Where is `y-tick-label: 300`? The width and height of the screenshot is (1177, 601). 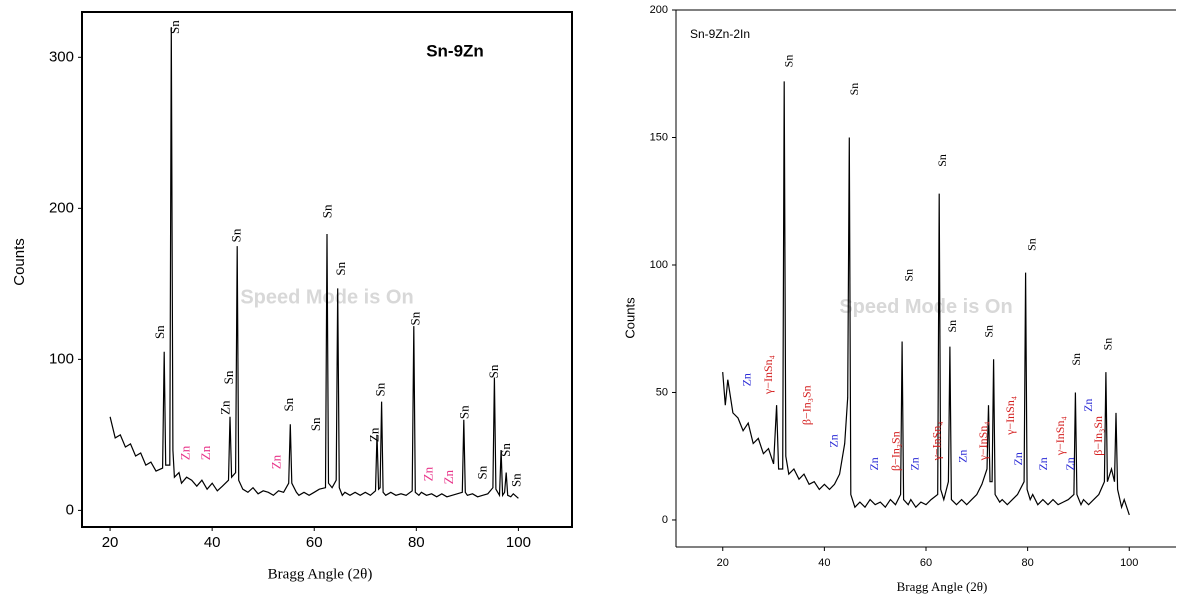 y-tick-label: 300 is located at coordinates (61, 56).